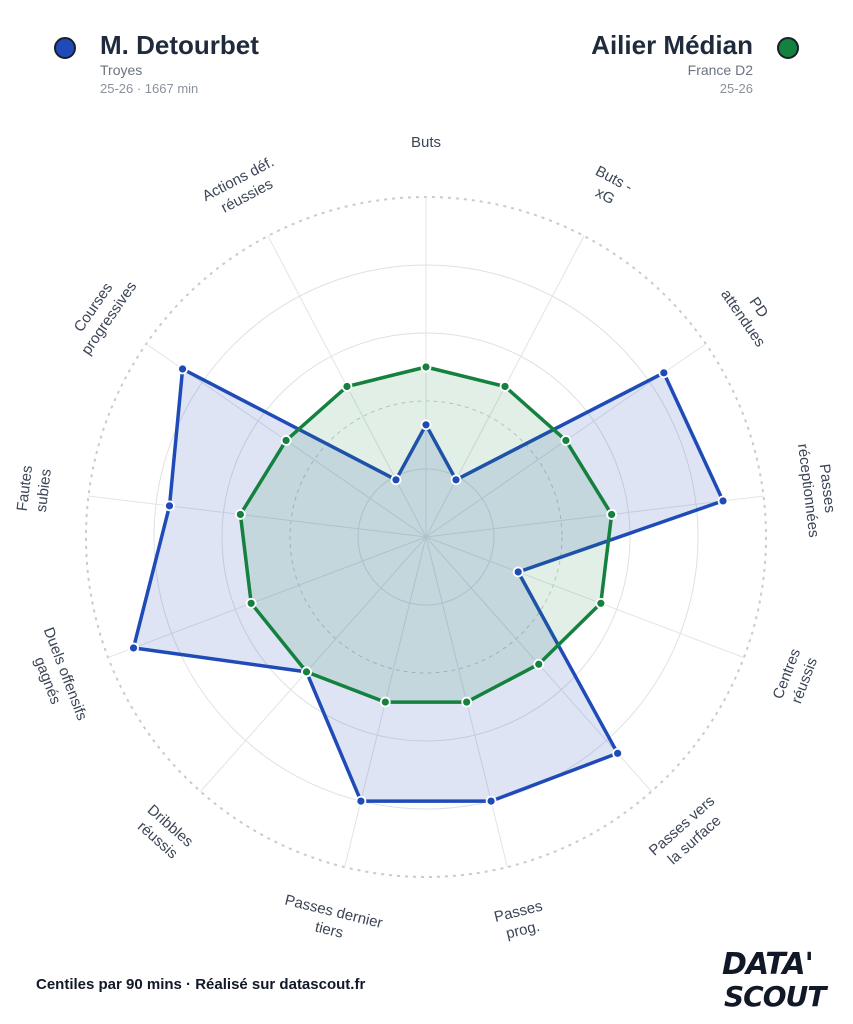  What do you see at coordinates (179, 45) in the screenshot?
I see `player-name: M. Detourbet` at bounding box center [179, 45].